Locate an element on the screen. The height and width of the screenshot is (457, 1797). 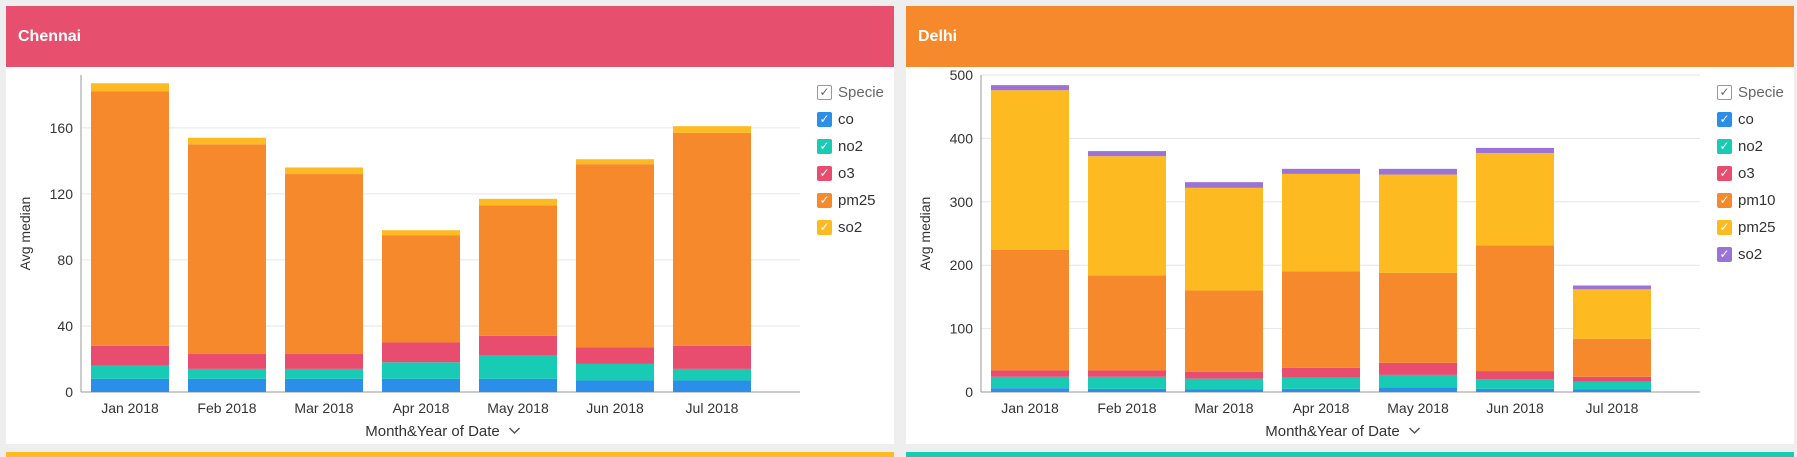
chevron-down-icon is located at coordinates (514, 431).